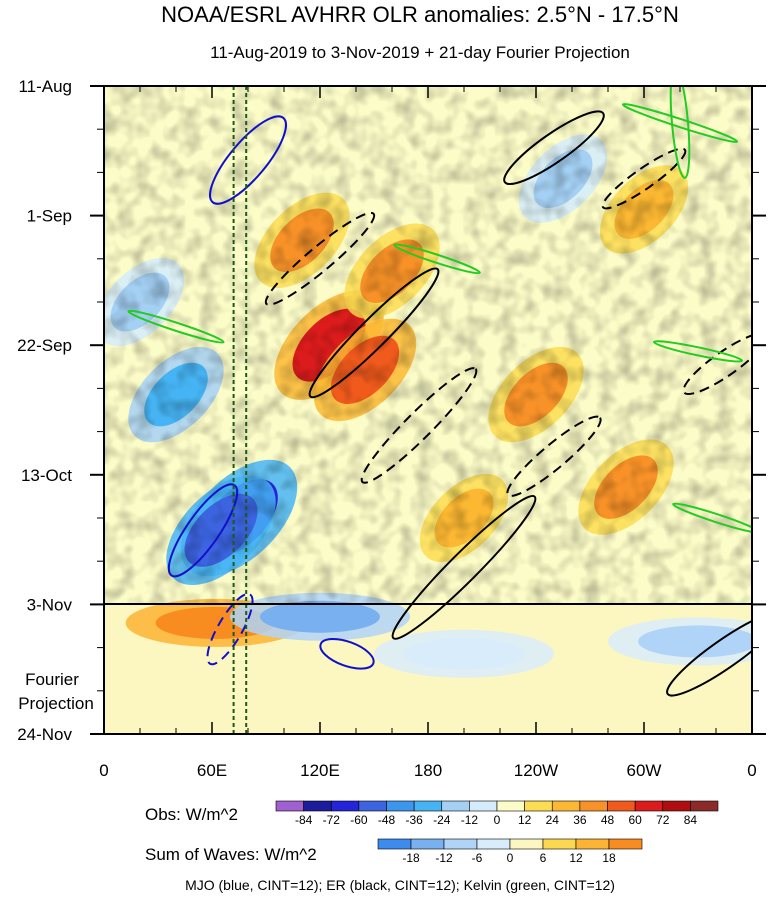 This screenshot has height=899, width=772. Describe the element at coordinates (191, 814) in the screenshot. I see `obs-colorbar-label: Obs: W/m^2` at that location.